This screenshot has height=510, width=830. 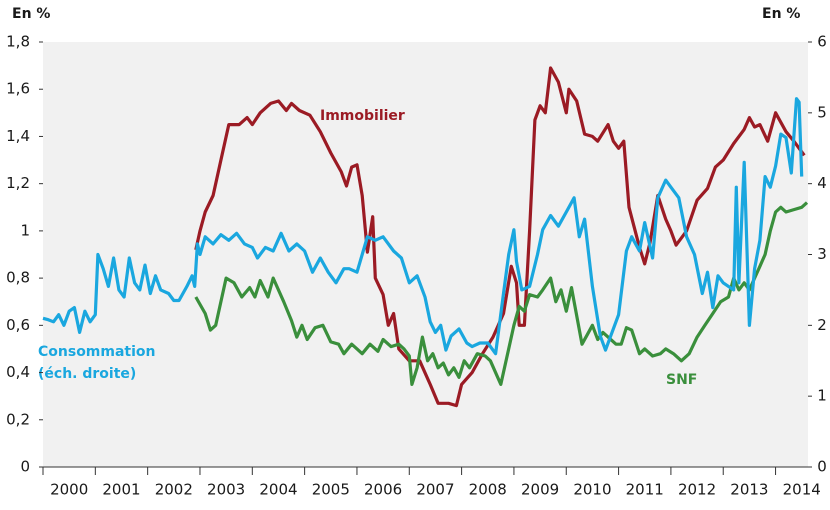 I want to click on x-tick-label: 2013, so click(x=749, y=490).